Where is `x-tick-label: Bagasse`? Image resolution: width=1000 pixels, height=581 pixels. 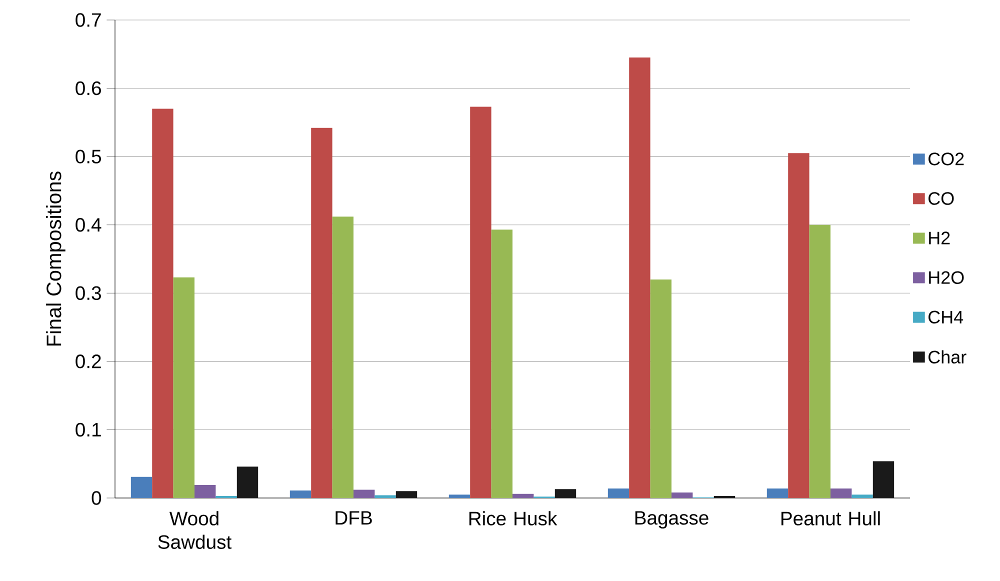 x-tick-label: Bagasse is located at coordinates (671, 520).